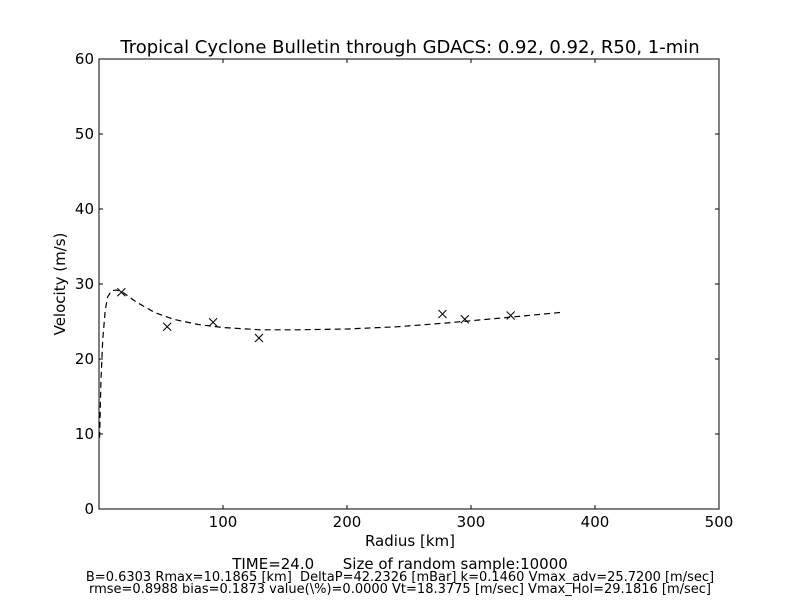 This screenshot has height=600, width=800. What do you see at coordinates (719, 522) in the screenshot?
I see `x-tick-label: 500` at bounding box center [719, 522].